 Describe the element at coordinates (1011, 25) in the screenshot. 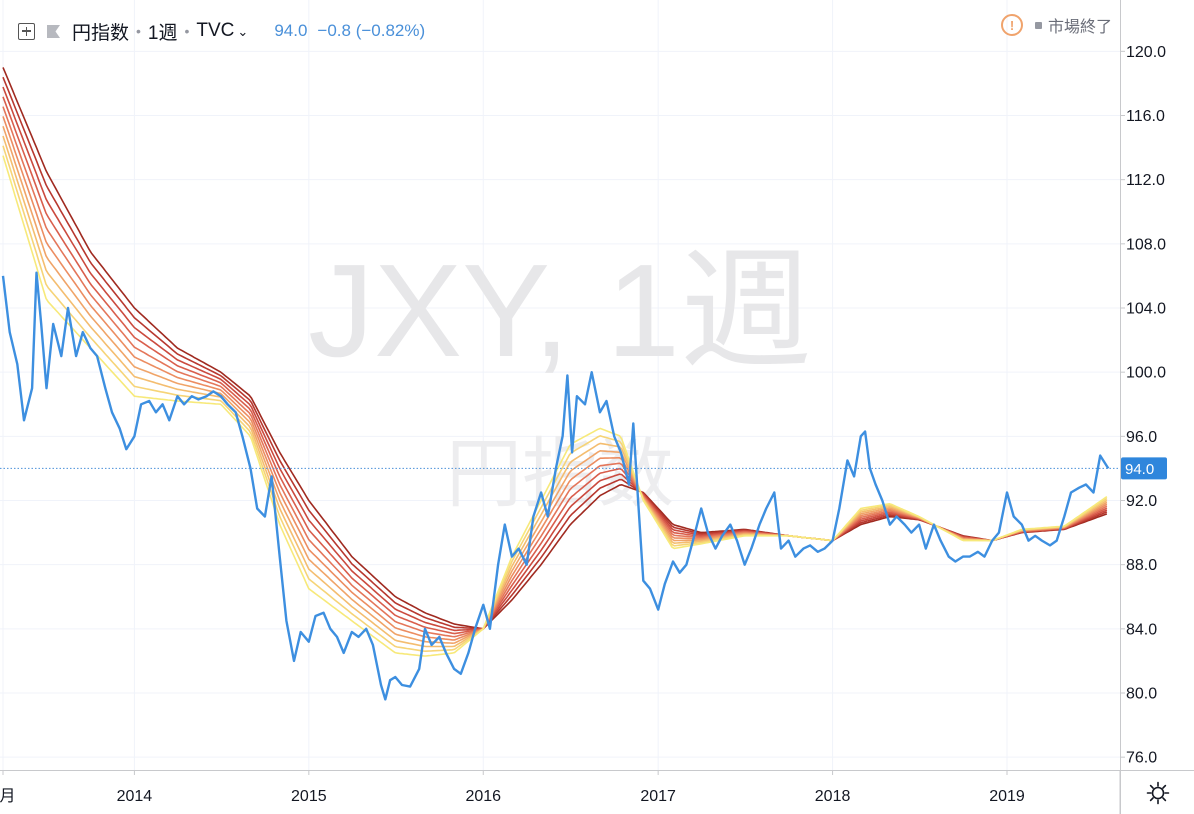

I see `warning-icon: !` at that location.